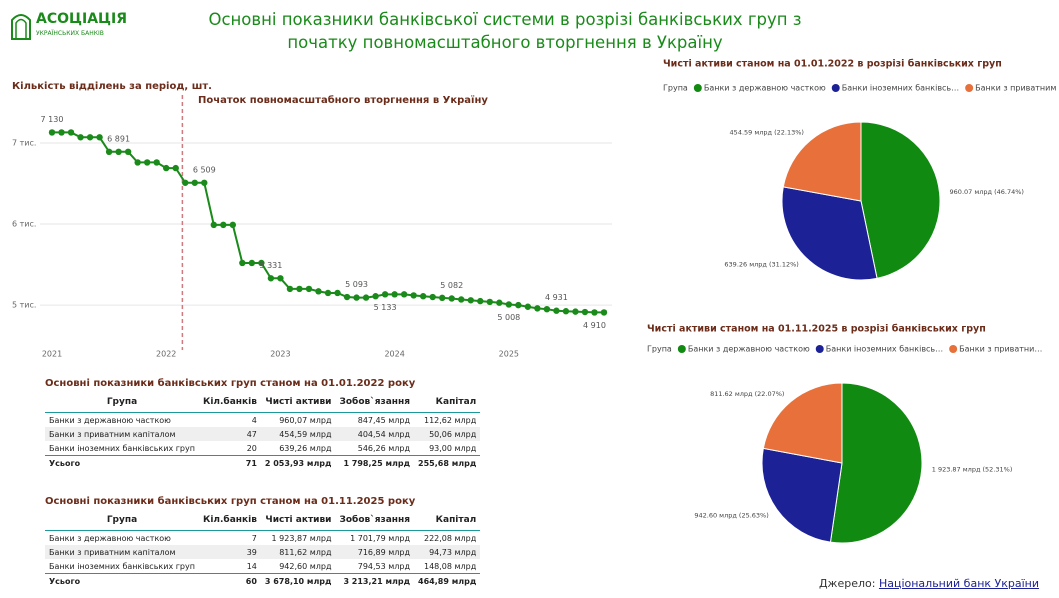  I want to click on data-label: 6 509, so click(204, 169).